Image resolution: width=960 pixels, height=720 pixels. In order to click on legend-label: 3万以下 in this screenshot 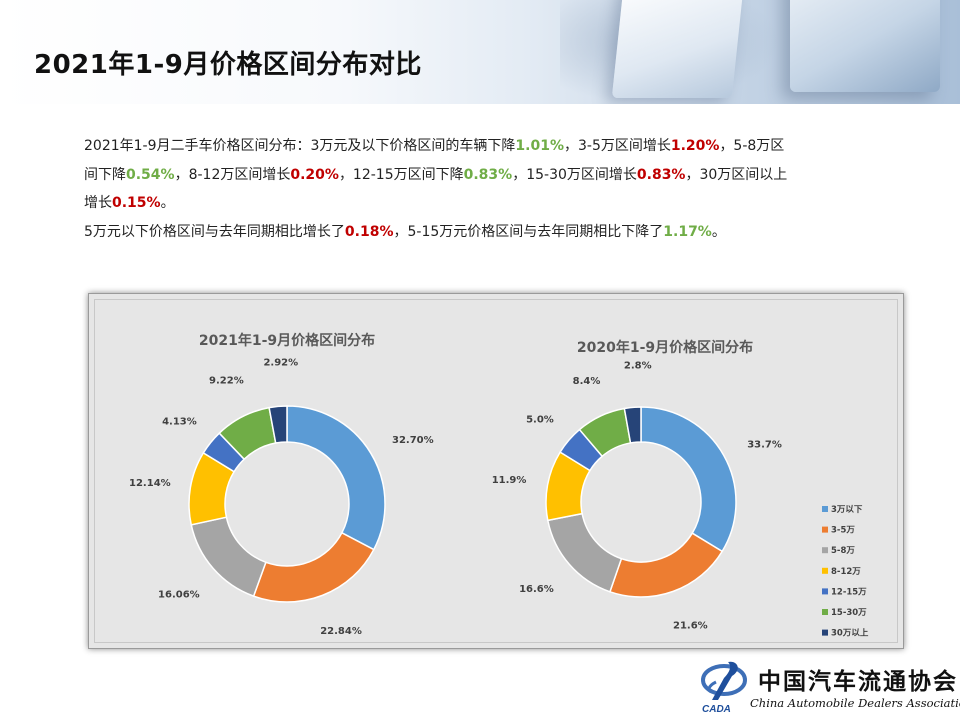, I will do `click(847, 510)`.